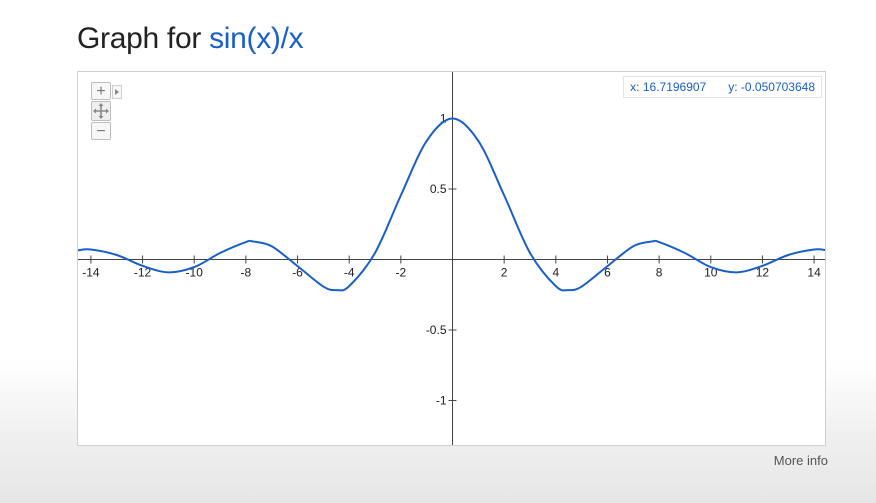 This screenshot has width=876, height=503. What do you see at coordinates (659, 273) in the screenshot?
I see `x-tick-label: 8` at bounding box center [659, 273].